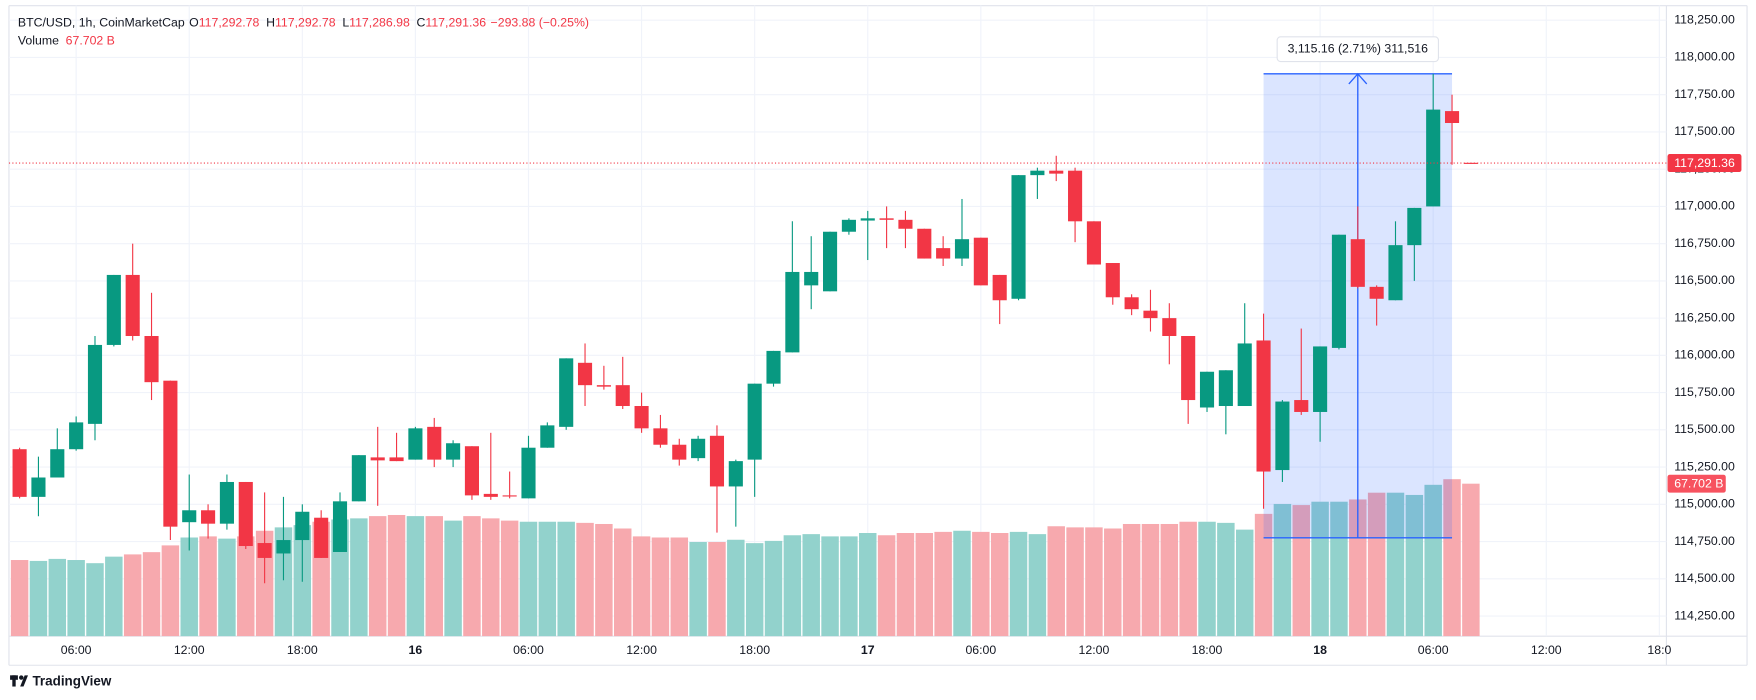 This screenshot has width=1756, height=700. Describe the element at coordinates (1704, 504) in the screenshot. I see `y-tick-label: 115,000.00` at that location.